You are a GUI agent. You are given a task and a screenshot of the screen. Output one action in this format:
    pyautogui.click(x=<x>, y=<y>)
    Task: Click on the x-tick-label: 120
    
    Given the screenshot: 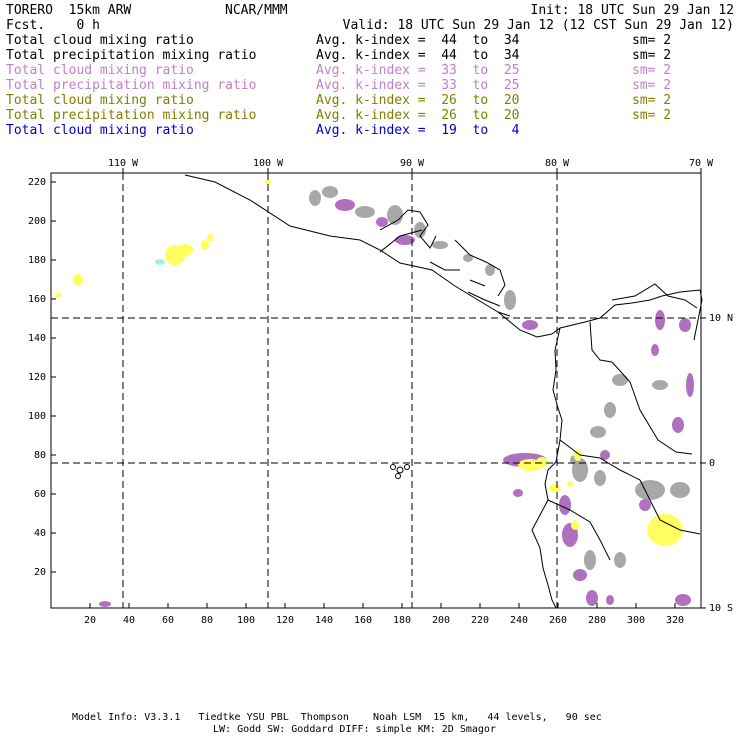 What is the action you would take?
    pyautogui.click(x=285, y=620)
    